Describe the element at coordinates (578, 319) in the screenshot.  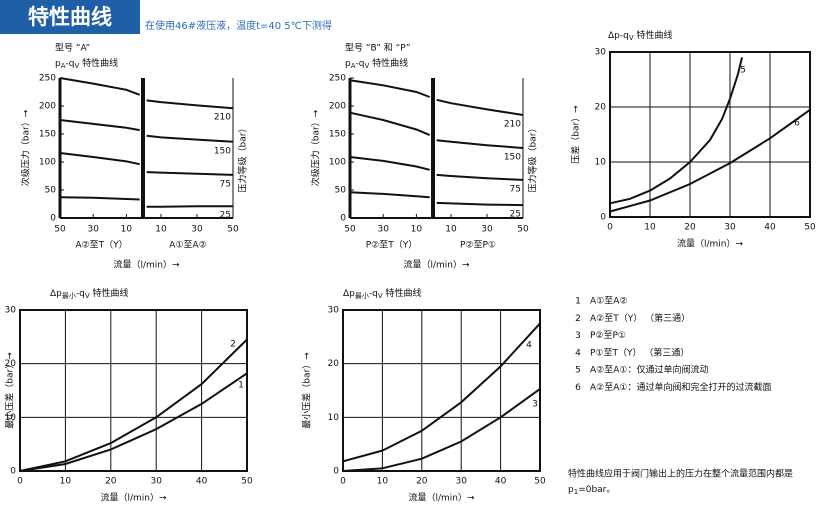
I see `legend-number: 2` at that location.